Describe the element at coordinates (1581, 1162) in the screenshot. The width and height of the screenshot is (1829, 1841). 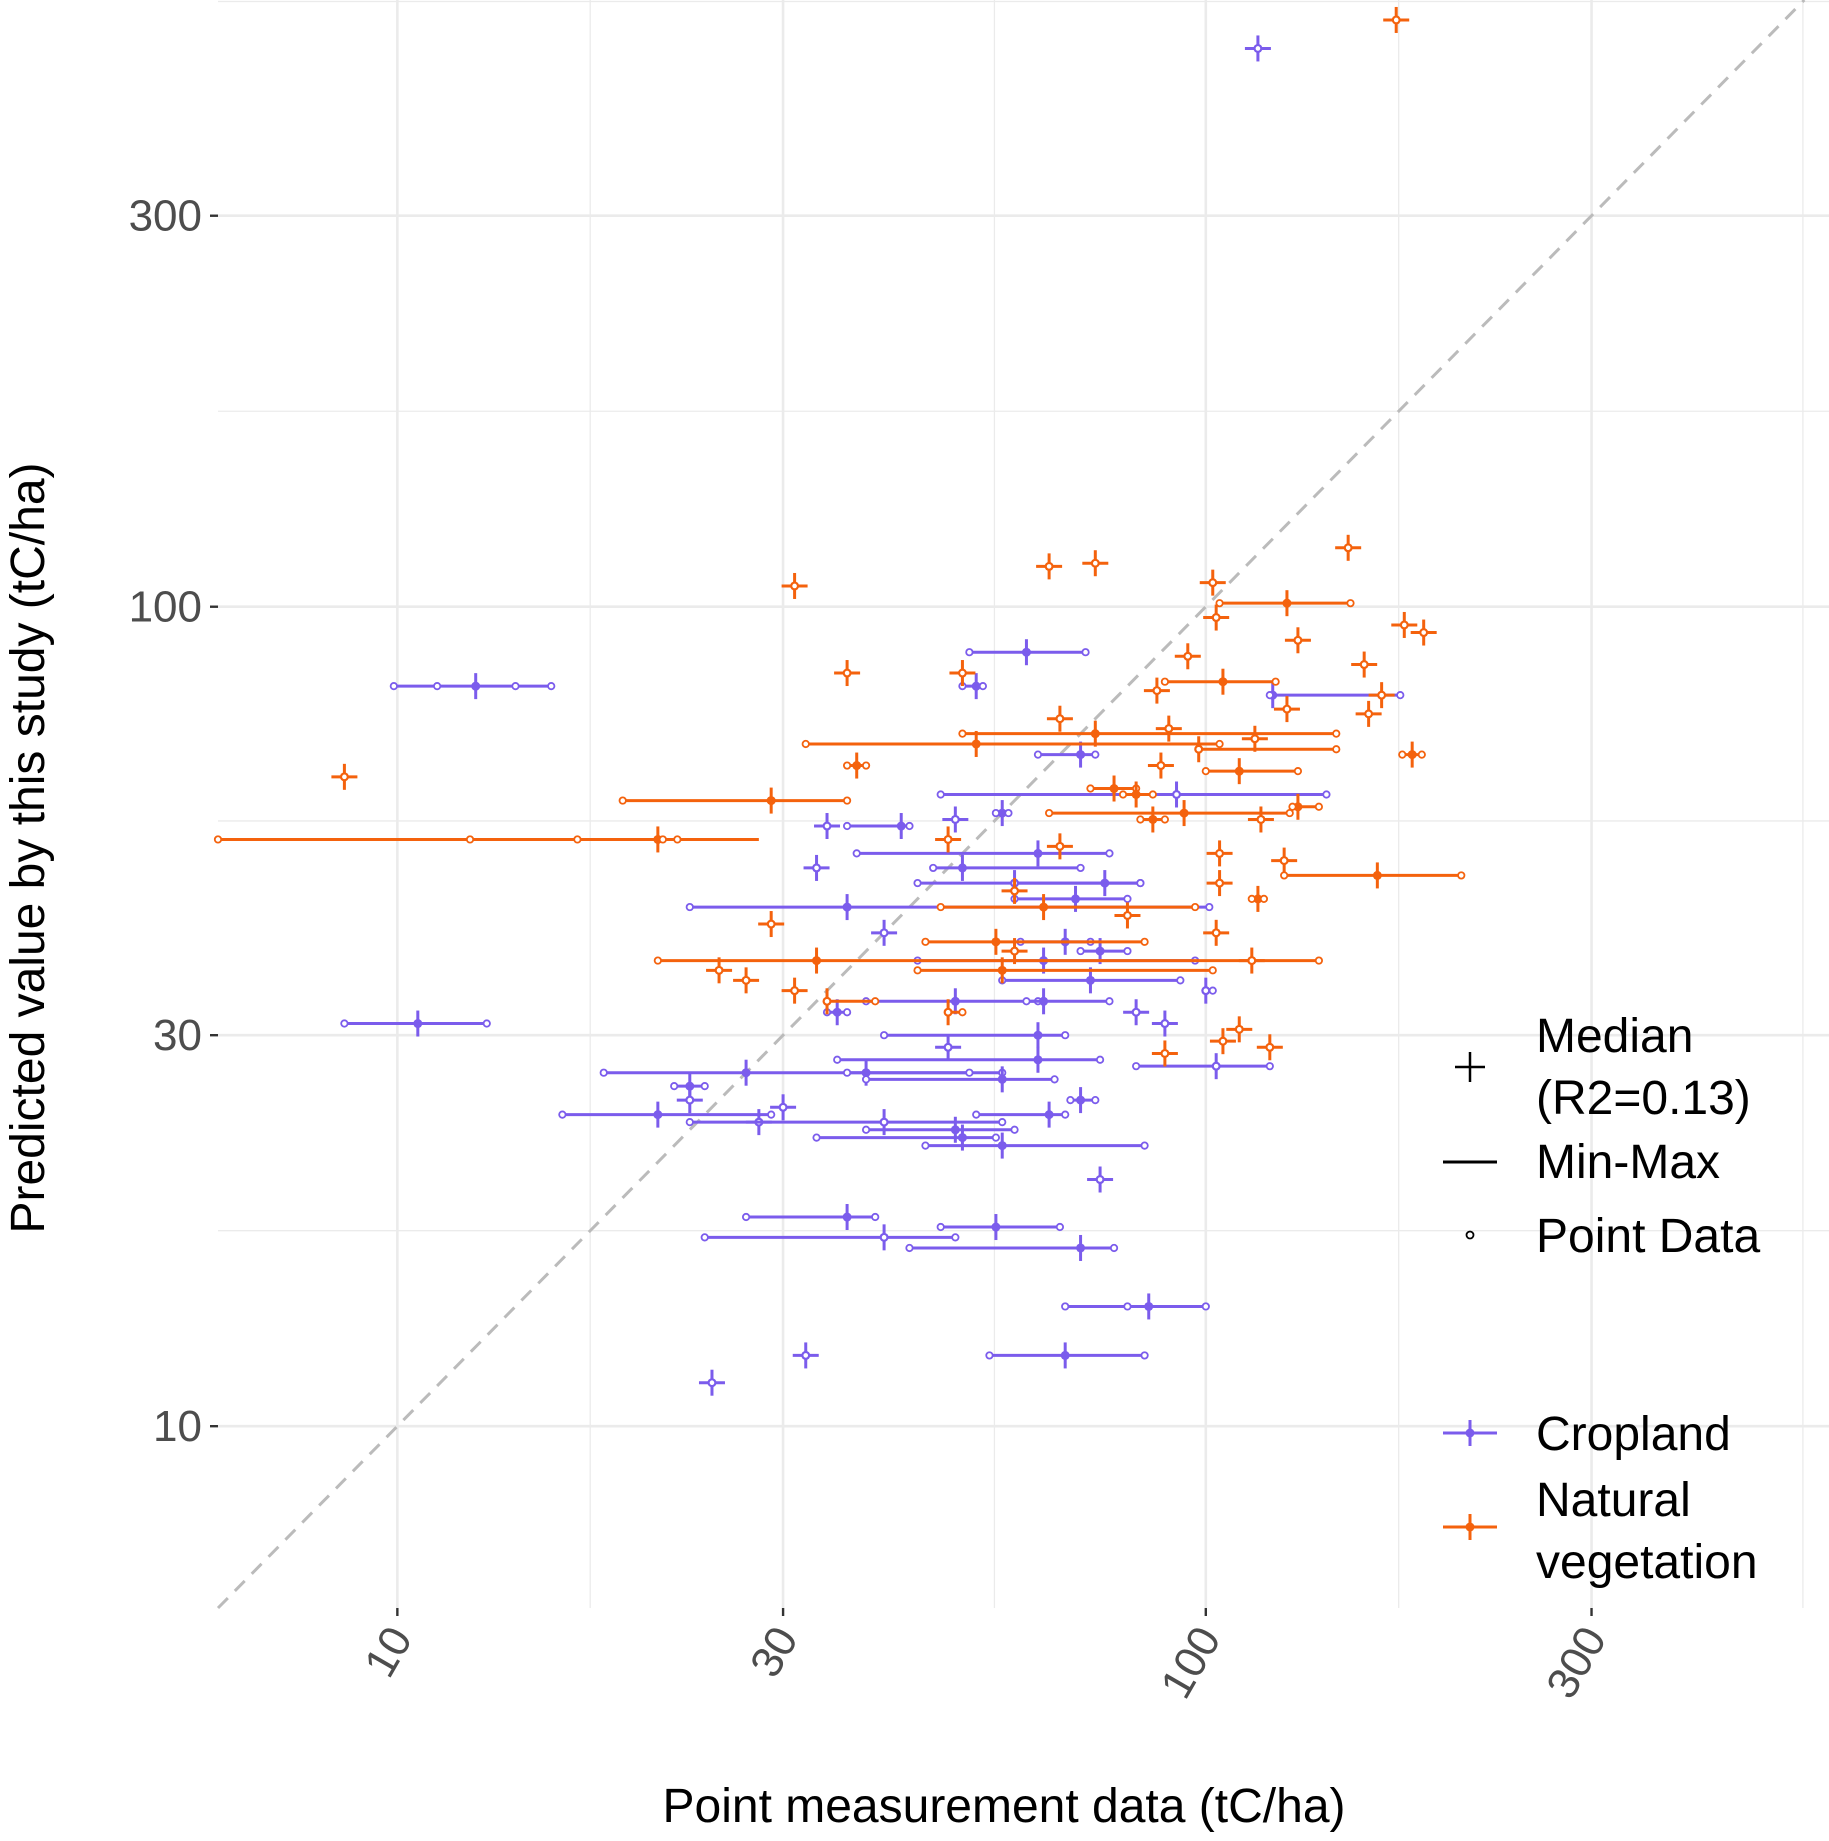
I see `legend-minmax-key: Min-Max` at that location.